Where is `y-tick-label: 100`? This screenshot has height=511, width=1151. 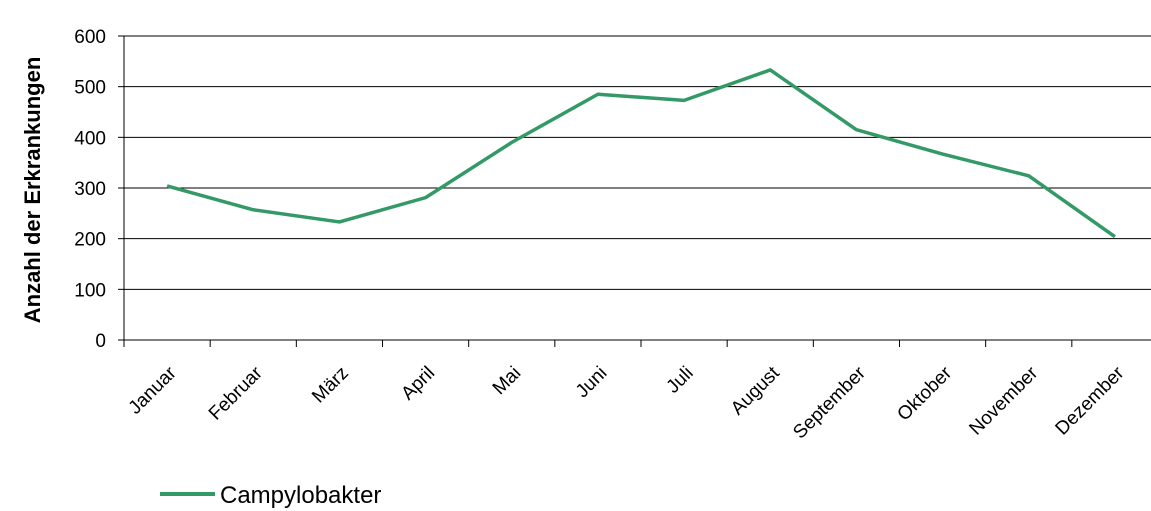
y-tick-label: 100 is located at coordinates (90, 290).